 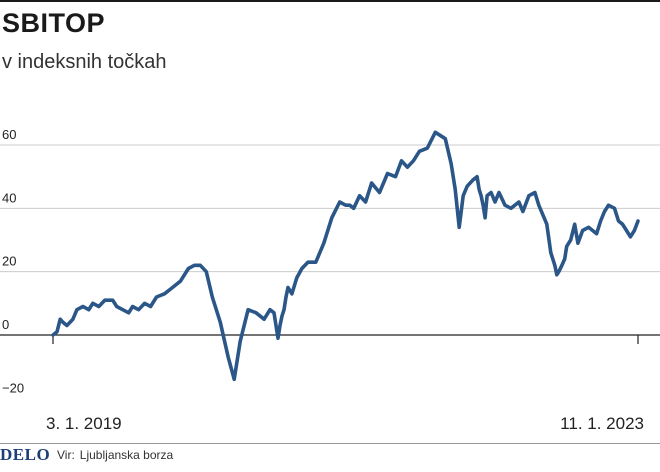 I want to click on chart-subtitle: v indeksnih točkah, so click(x=84, y=62).